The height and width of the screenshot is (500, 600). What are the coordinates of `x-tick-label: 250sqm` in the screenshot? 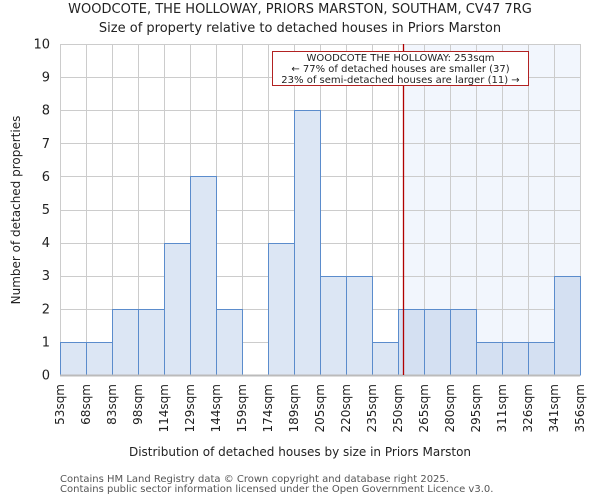 It's located at (398, 408).